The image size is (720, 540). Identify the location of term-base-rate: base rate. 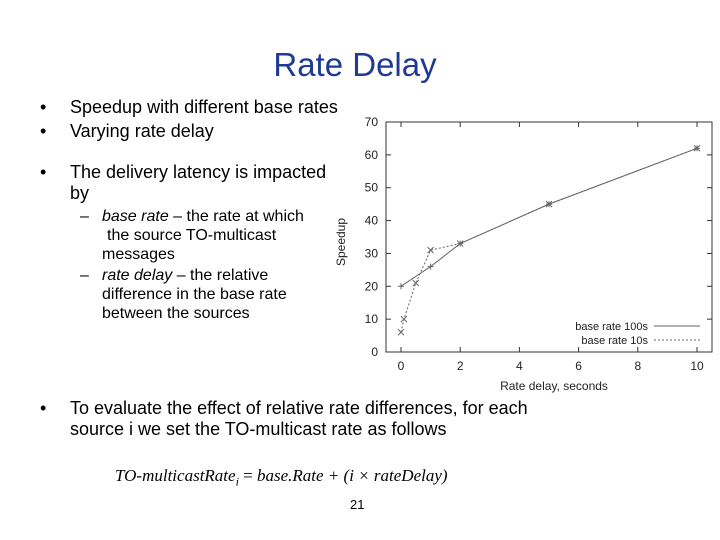
(135, 216).